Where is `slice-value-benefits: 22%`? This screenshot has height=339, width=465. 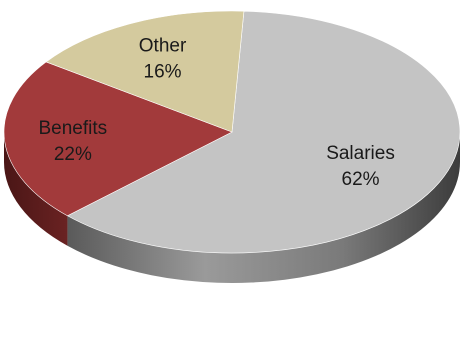 slice-value-benefits: 22% is located at coordinates (73, 154).